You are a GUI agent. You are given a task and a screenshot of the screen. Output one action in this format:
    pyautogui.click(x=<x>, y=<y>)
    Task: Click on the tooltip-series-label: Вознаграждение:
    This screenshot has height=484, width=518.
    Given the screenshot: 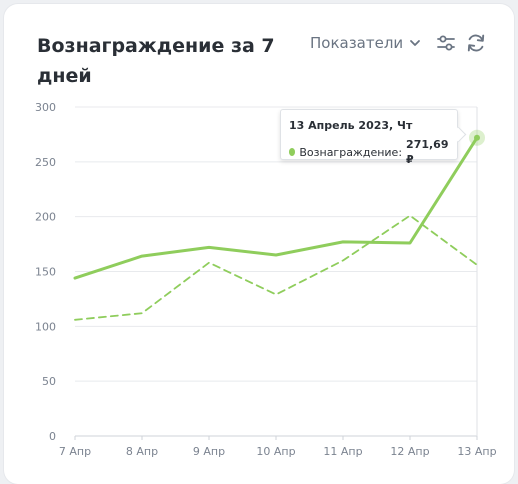 What is the action you would take?
    pyautogui.click(x=351, y=152)
    